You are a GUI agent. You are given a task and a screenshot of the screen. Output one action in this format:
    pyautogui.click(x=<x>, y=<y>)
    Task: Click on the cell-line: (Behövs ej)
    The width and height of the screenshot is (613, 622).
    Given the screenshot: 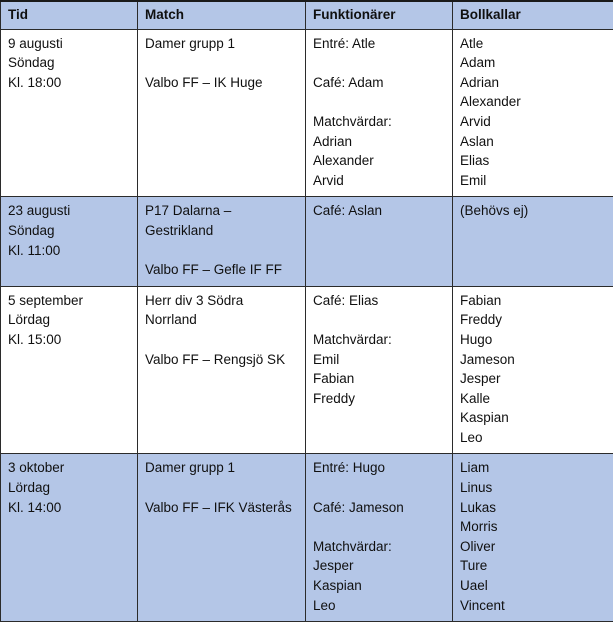 What is the action you would take?
    pyautogui.click(x=533, y=211)
    